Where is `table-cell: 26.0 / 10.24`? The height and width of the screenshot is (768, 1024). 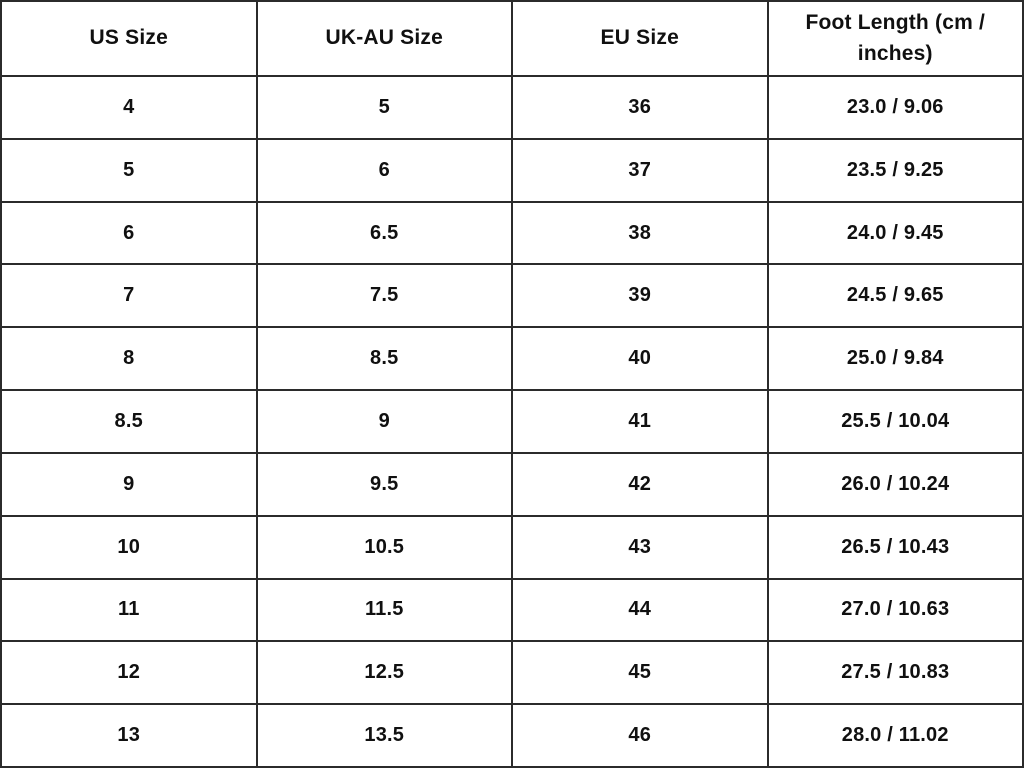 table-cell: 26.0 / 10.24 is located at coordinates (895, 484).